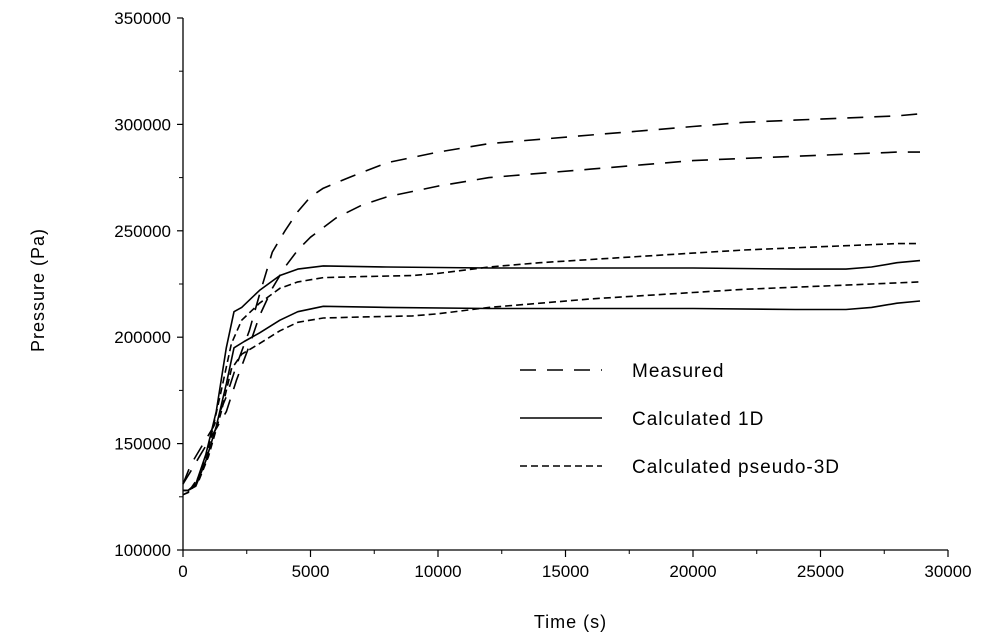 The width and height of the screenshot is (987, 635). What do you see at coordinates (142, 18) in the screenshot?
I see `y-tick-label: 350000` at bounding box center [142, 18].